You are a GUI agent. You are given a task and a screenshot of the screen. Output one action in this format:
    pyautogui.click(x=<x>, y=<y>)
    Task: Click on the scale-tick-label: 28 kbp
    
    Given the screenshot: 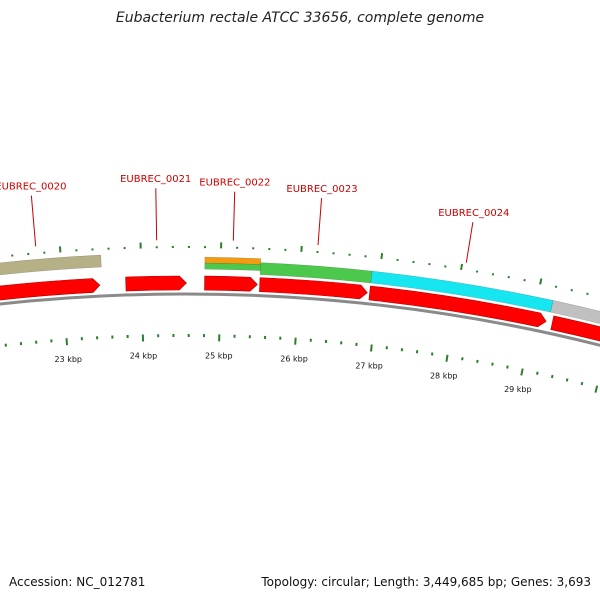 What is the action you would take?
    pyautogui.click(x=444, y=376)
    